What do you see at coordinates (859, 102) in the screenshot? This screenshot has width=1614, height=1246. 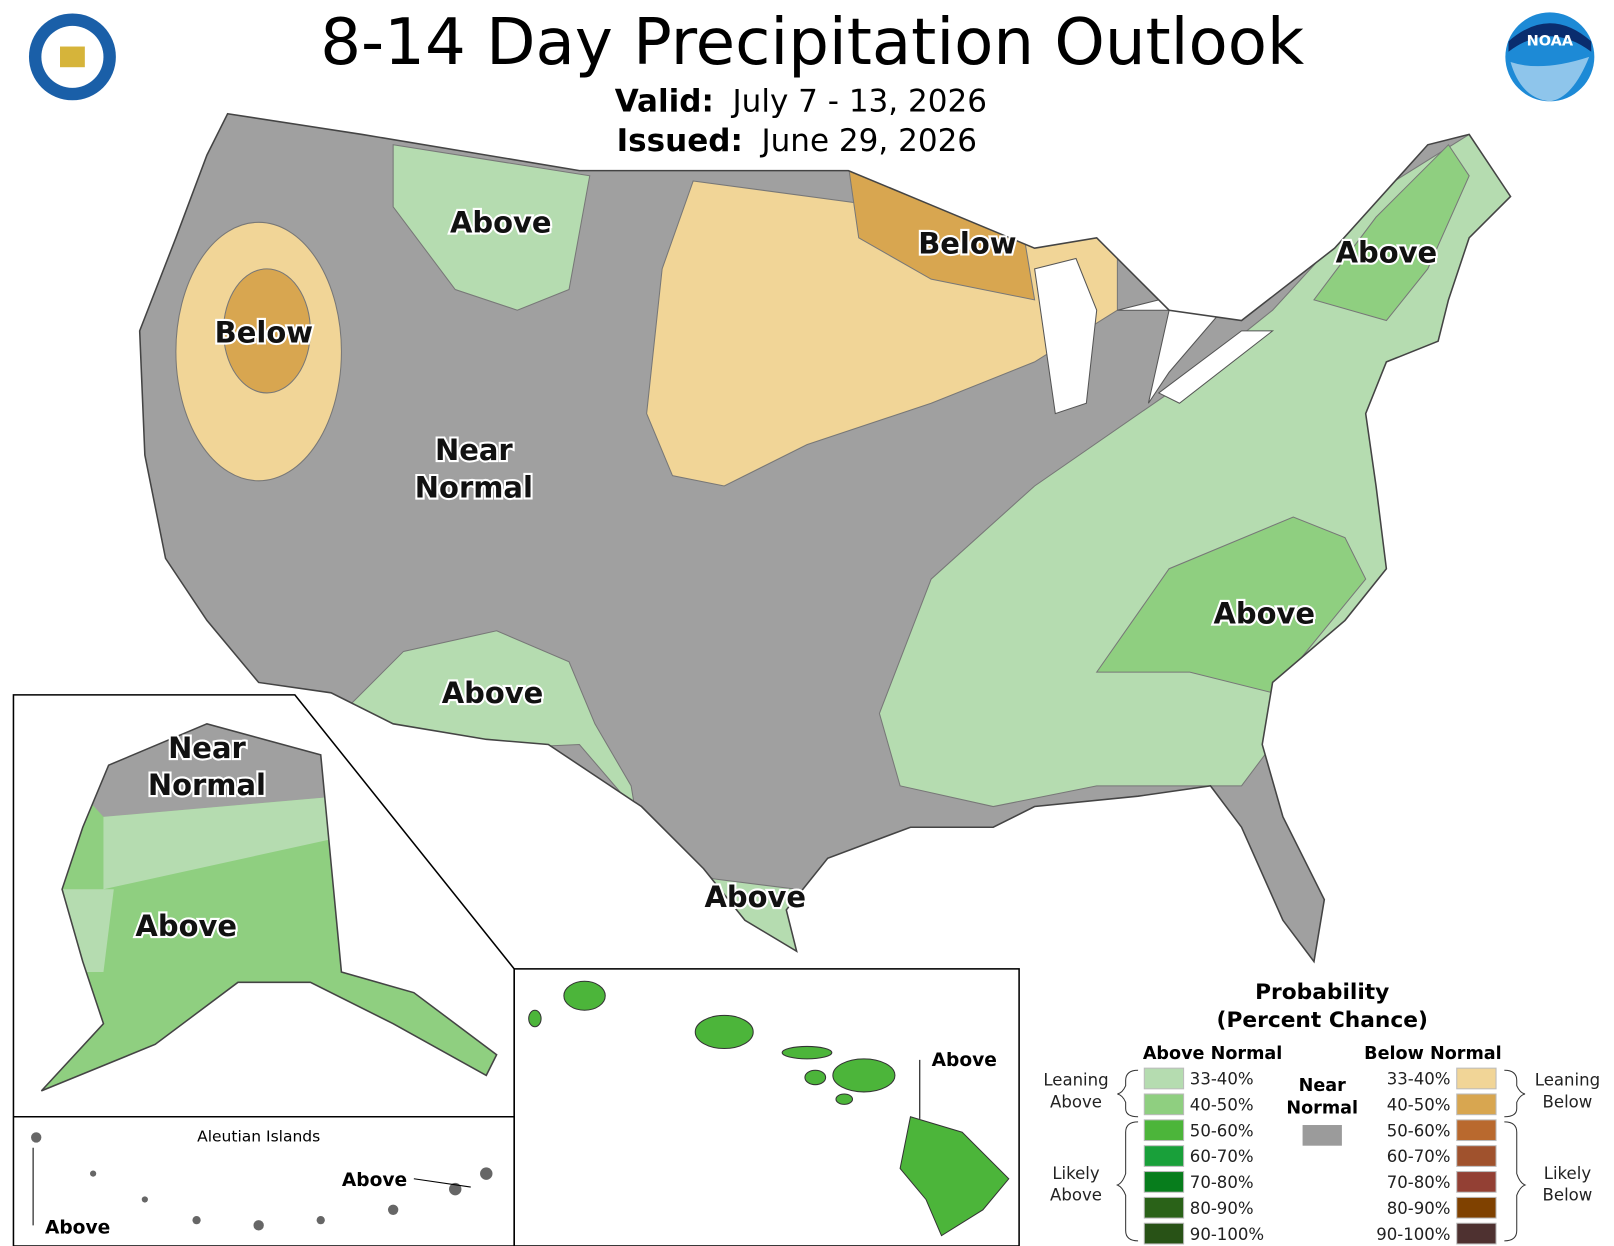 I see `valid-dates: July 7 - 13, 2026` at bounding box center [859, 102].